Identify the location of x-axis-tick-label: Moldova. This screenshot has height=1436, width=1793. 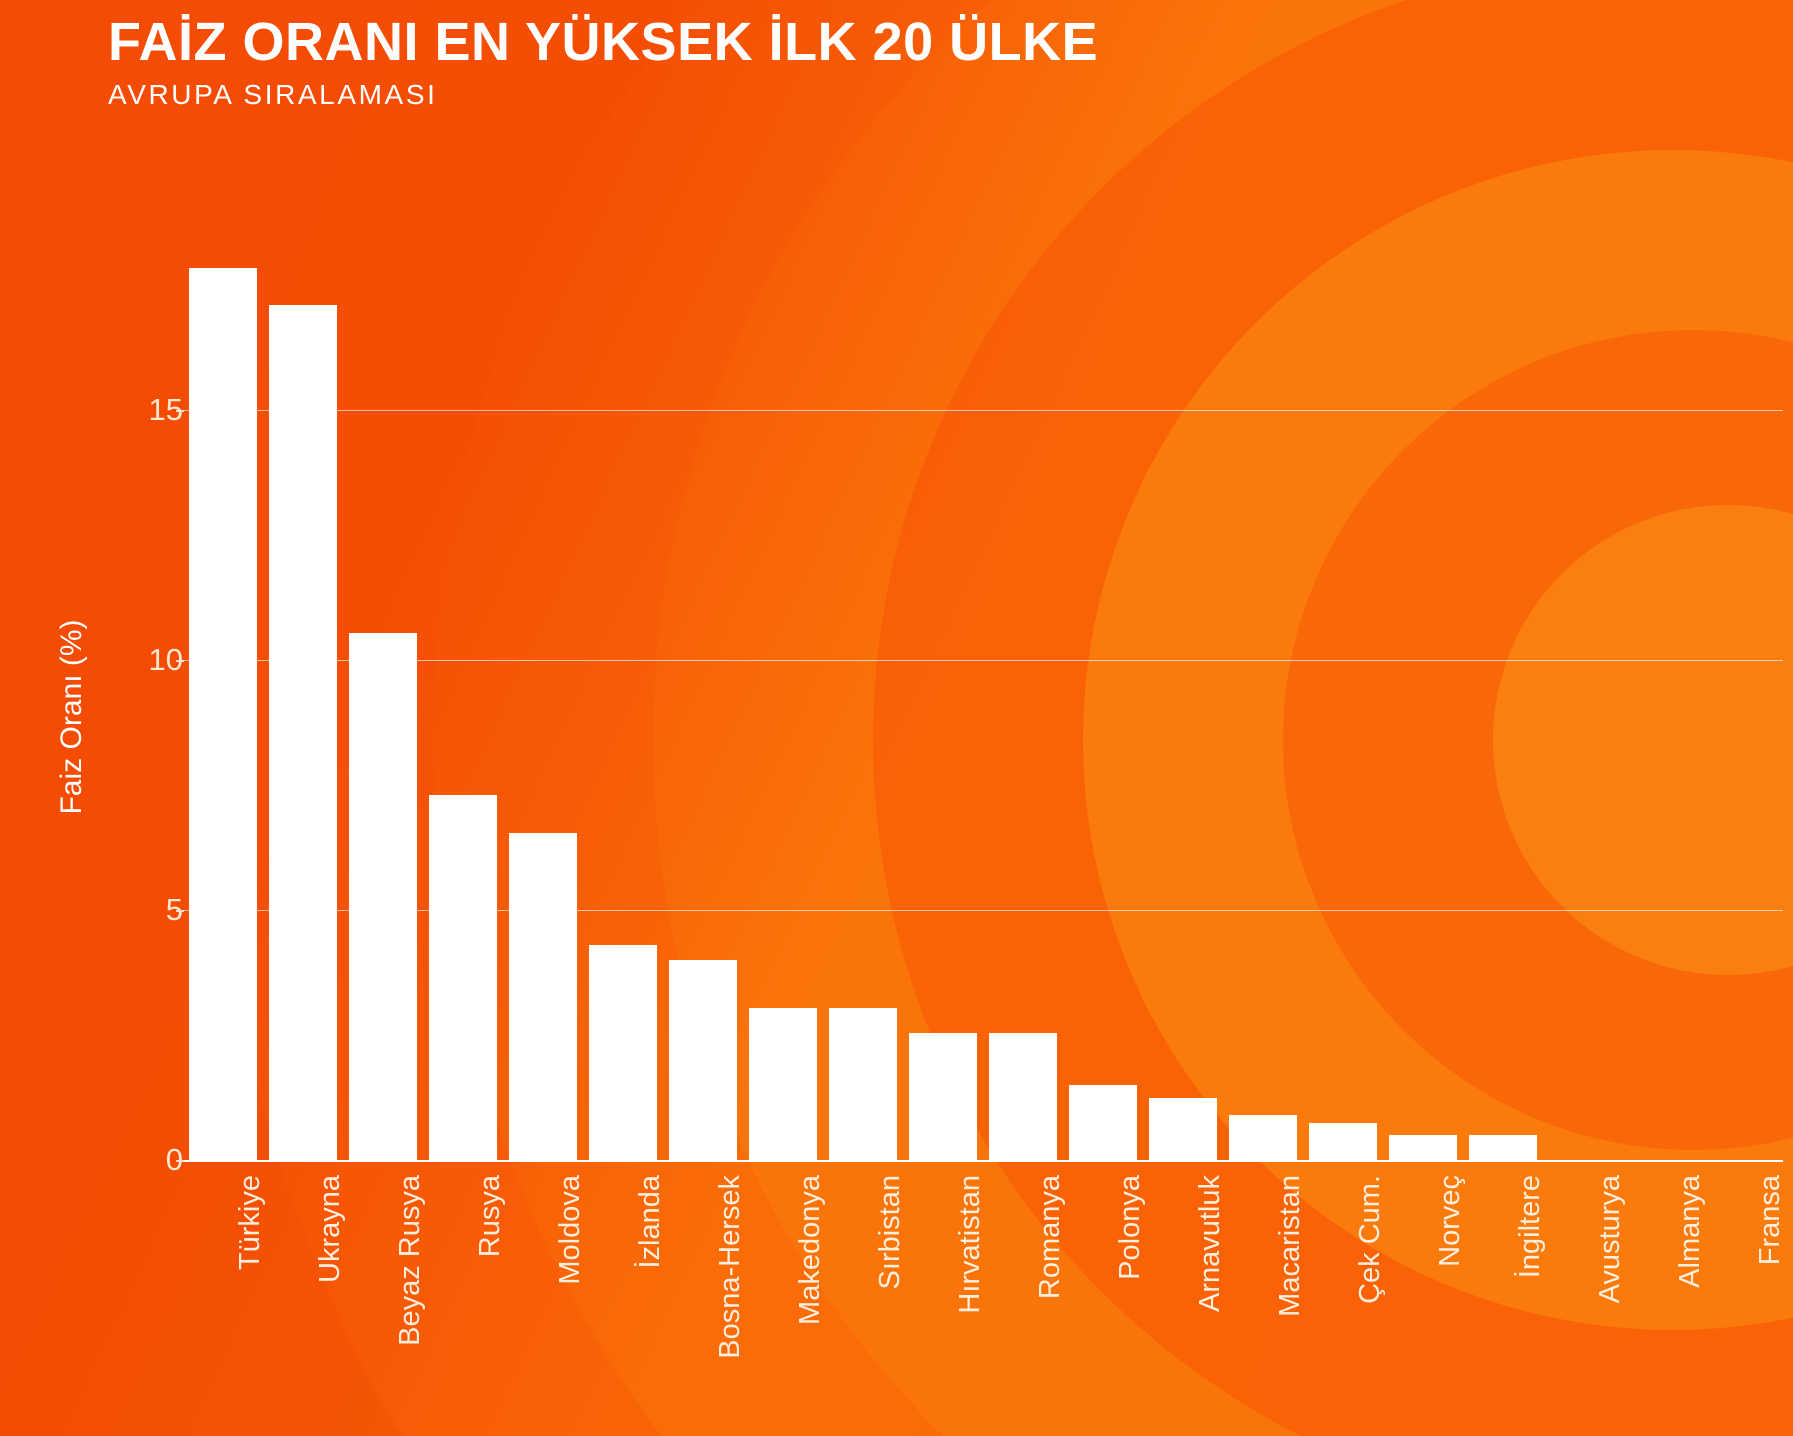
(570, 1230).